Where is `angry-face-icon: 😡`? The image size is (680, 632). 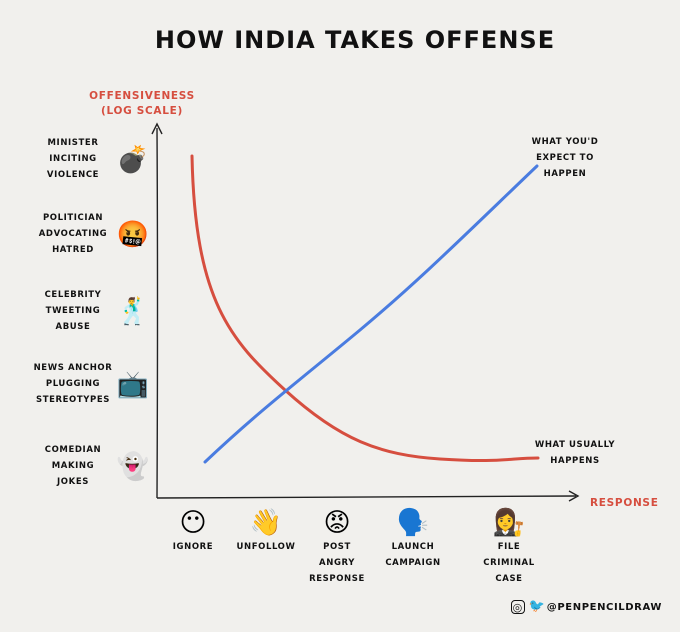 angry-face-icon: 😡 is located at coordinates (336, 523).